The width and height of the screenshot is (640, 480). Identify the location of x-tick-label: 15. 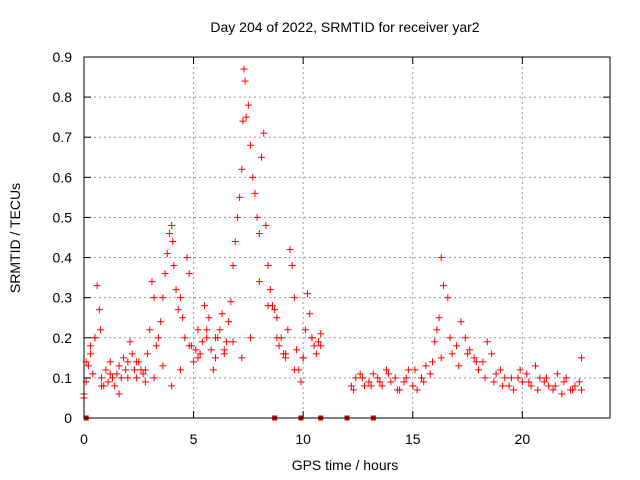
(413, 439).